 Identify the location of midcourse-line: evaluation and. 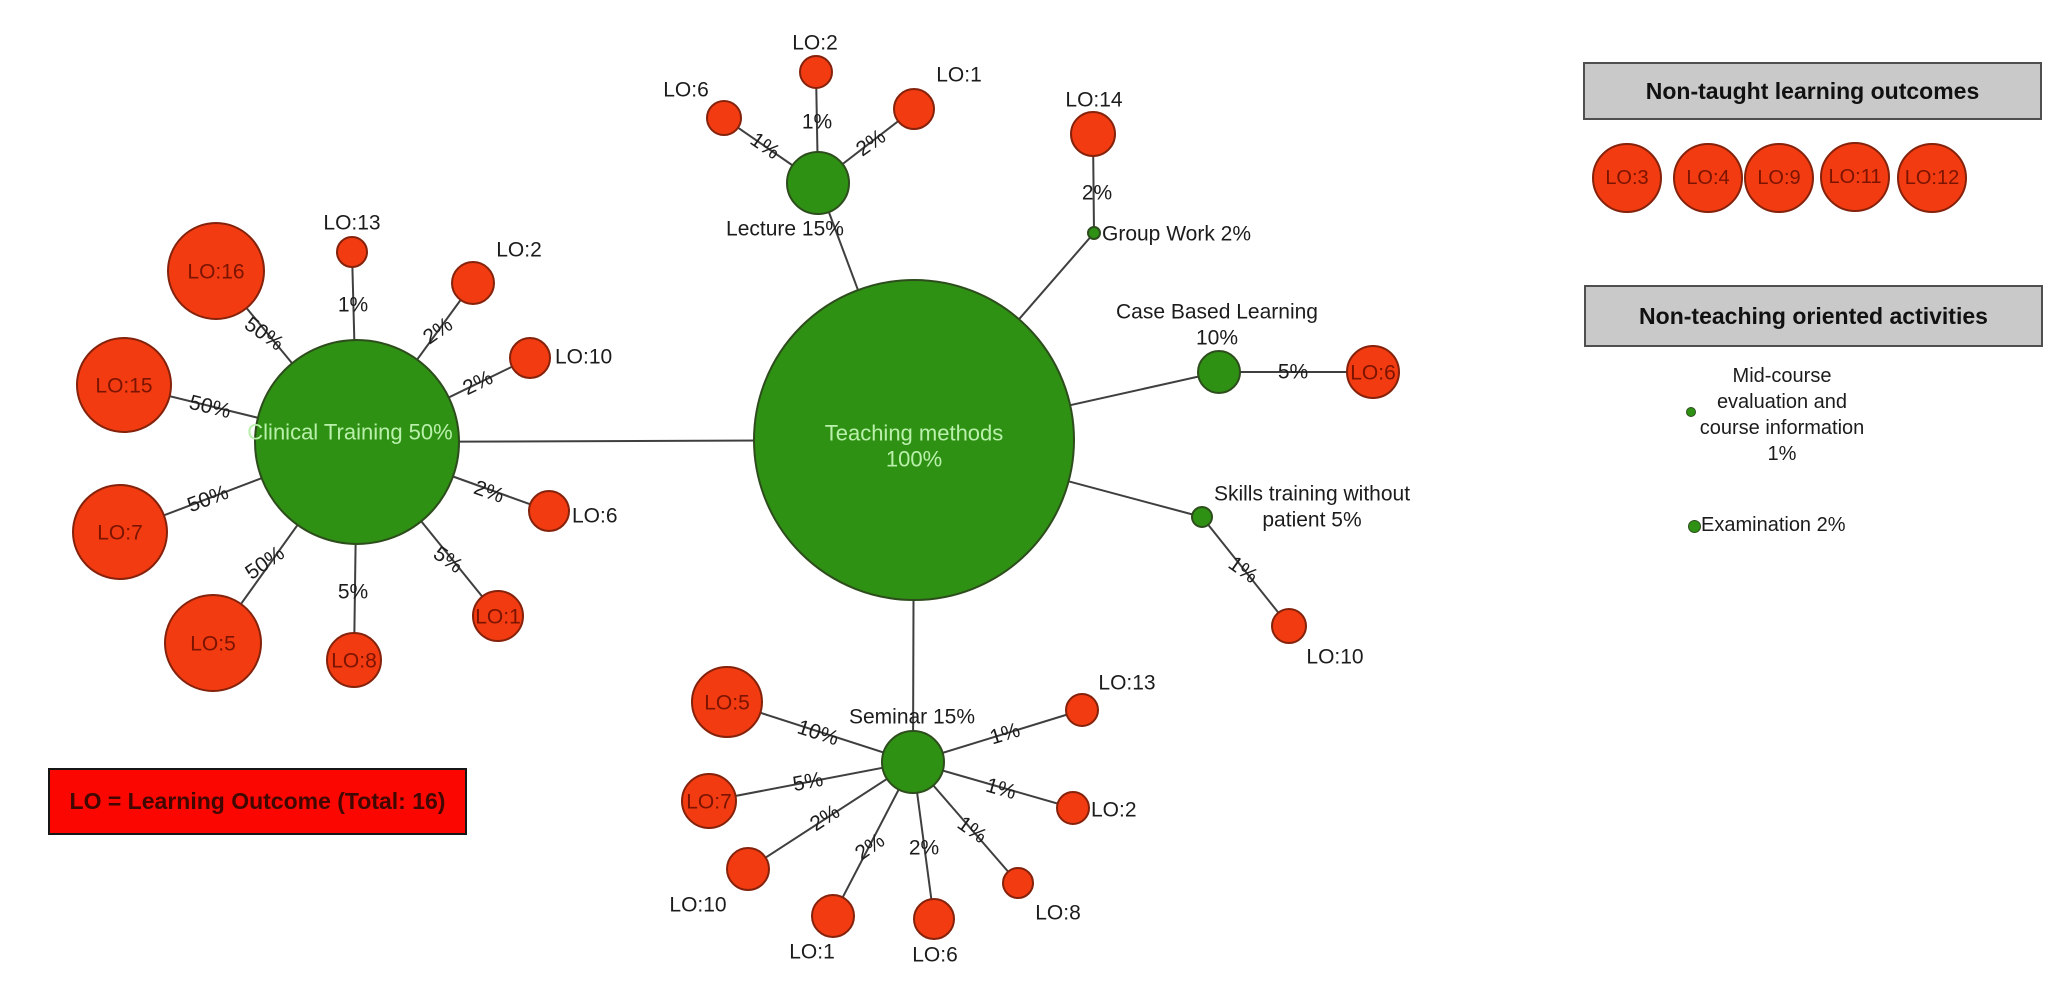
(1782, 402).